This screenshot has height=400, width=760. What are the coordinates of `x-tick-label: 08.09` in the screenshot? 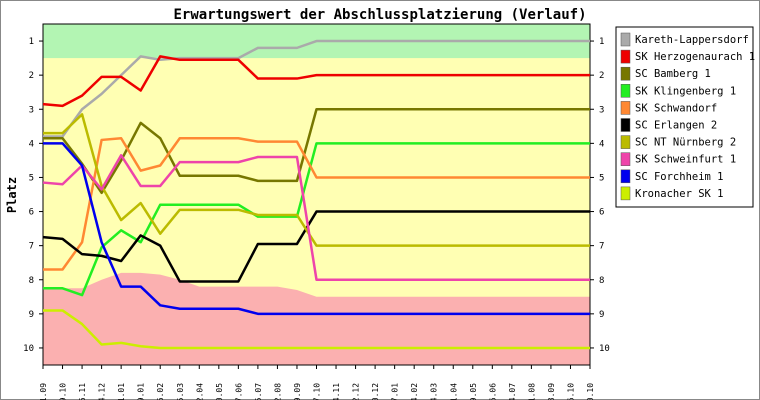 It's located at (551, 391).